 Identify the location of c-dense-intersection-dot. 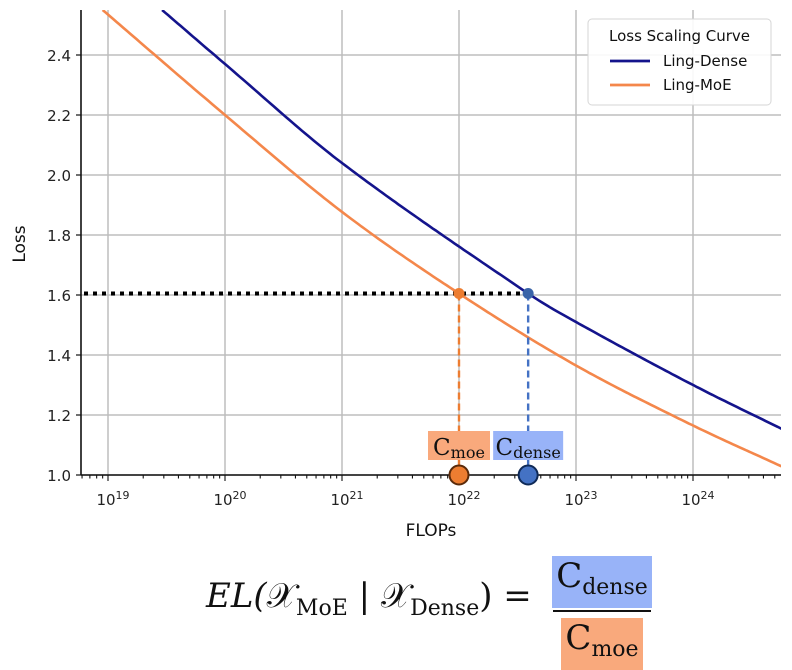
(528, 293).